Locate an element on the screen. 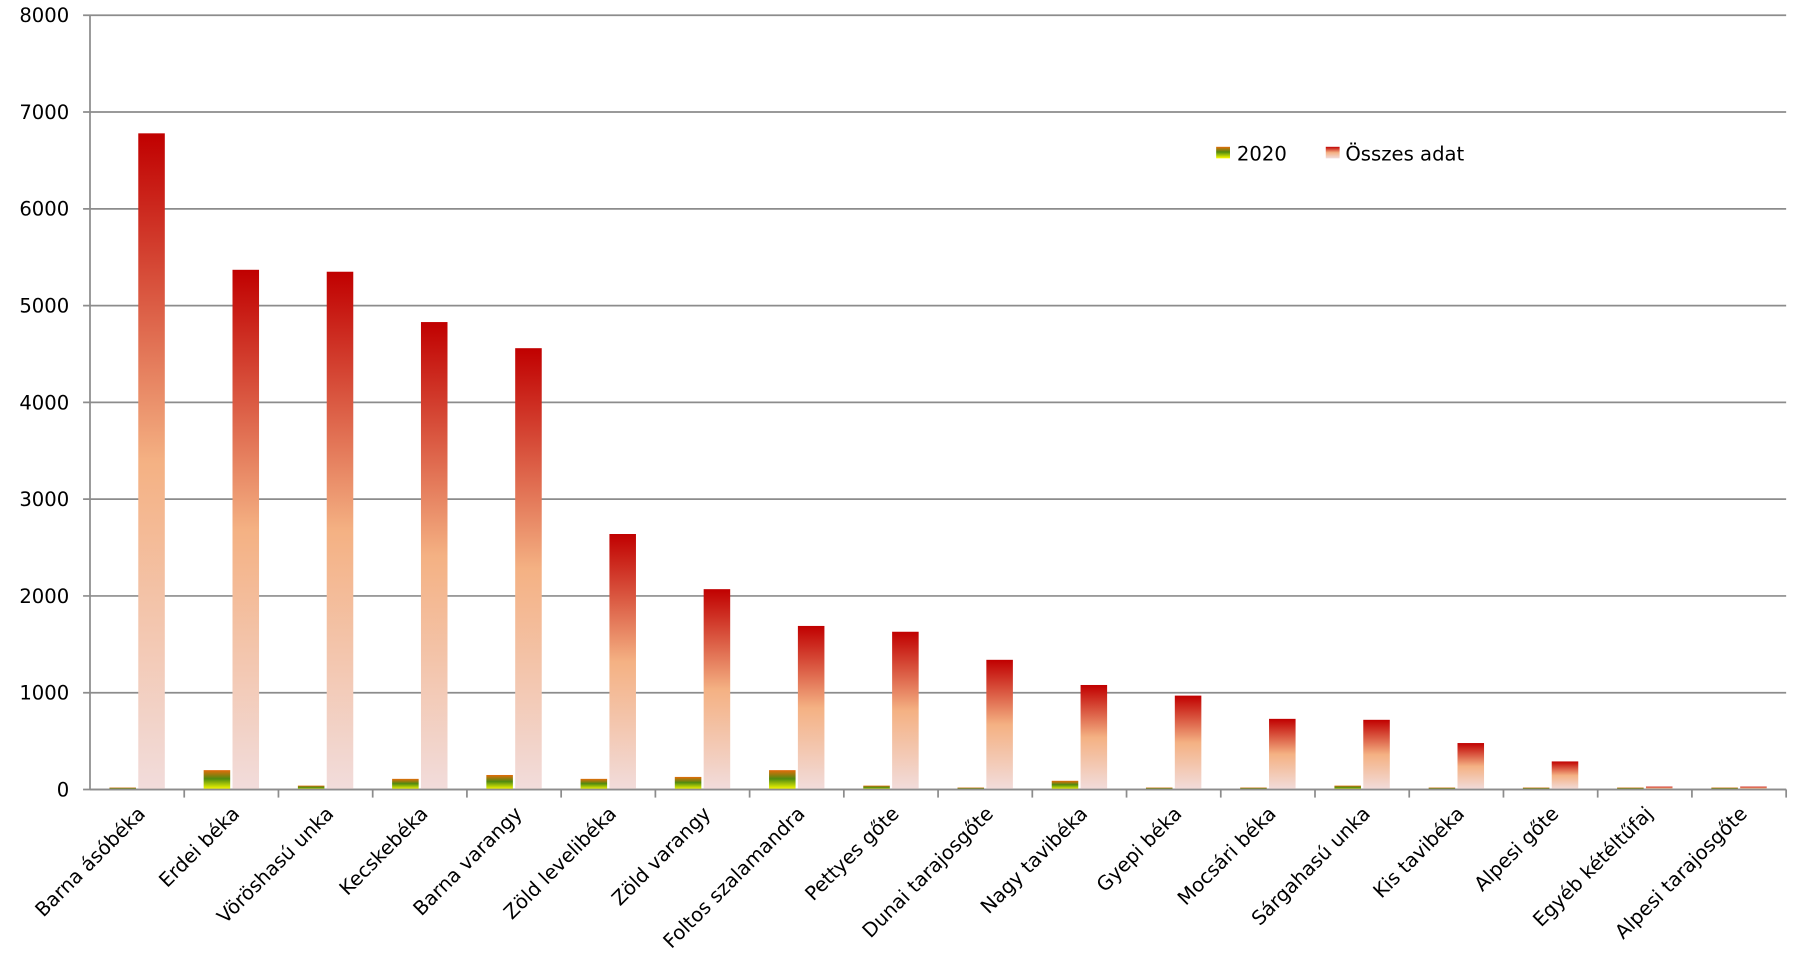  y-tick-label: 2000 is located at coordinates (44, 596).